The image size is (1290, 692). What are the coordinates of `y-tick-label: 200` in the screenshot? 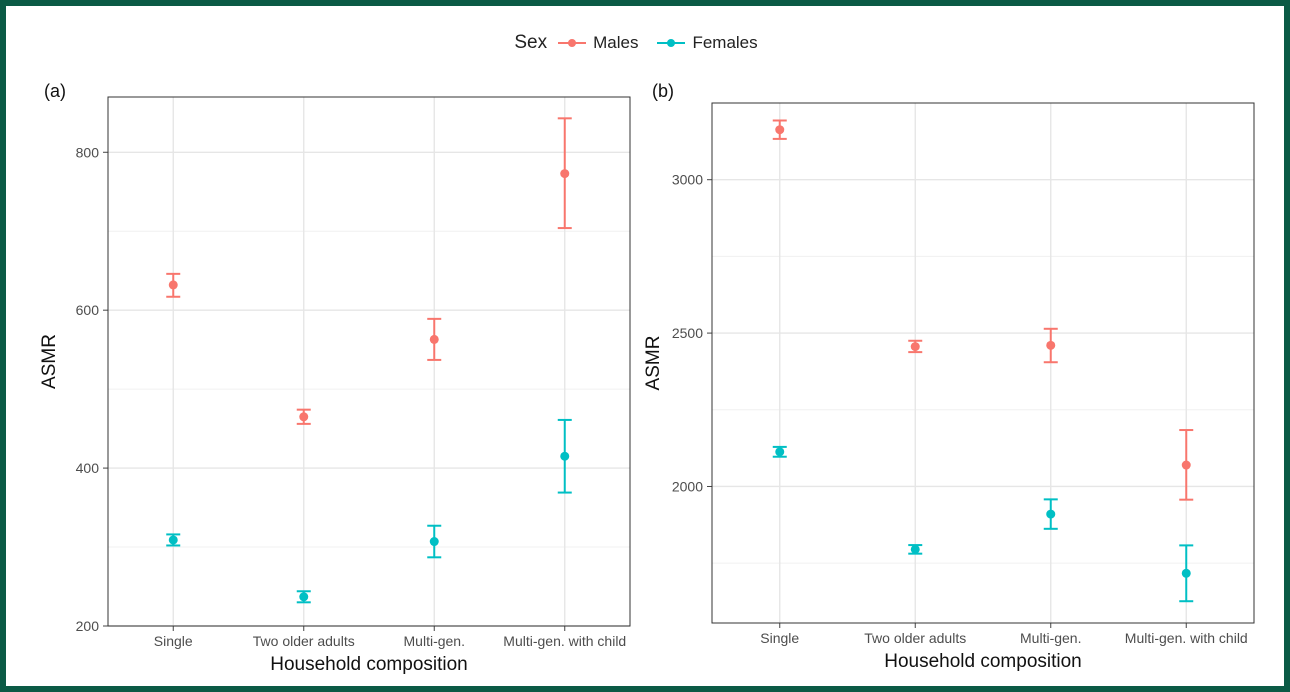 It's located at (88, 626).